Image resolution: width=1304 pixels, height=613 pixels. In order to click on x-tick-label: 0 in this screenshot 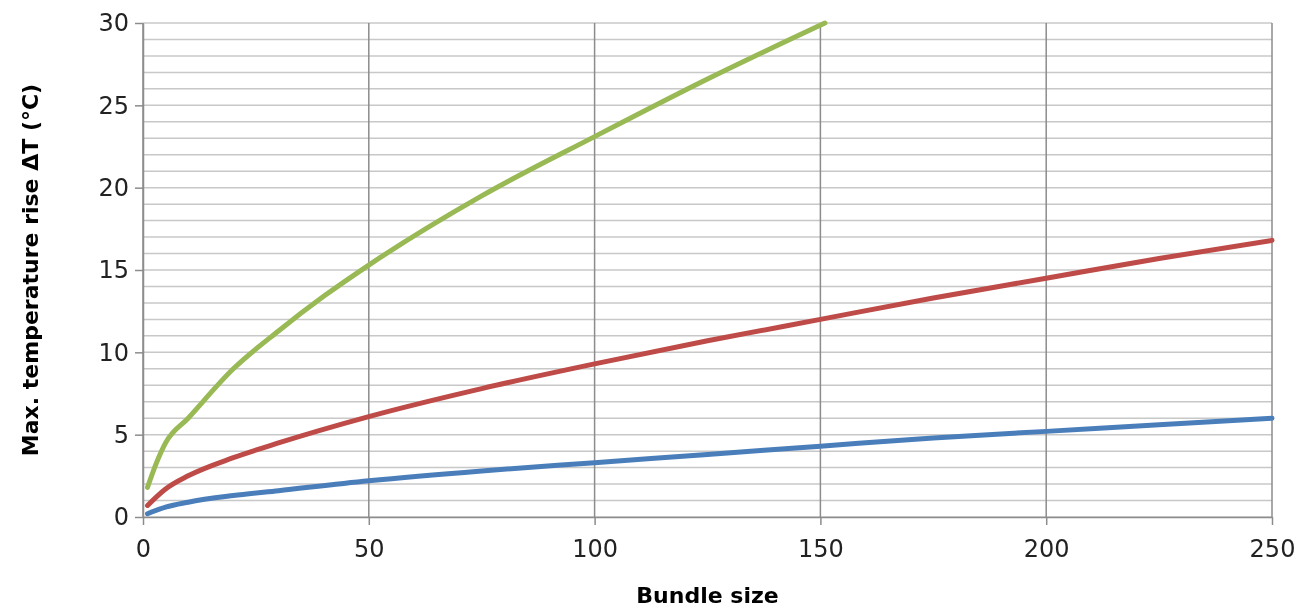, I will do `click(143, 548)`.